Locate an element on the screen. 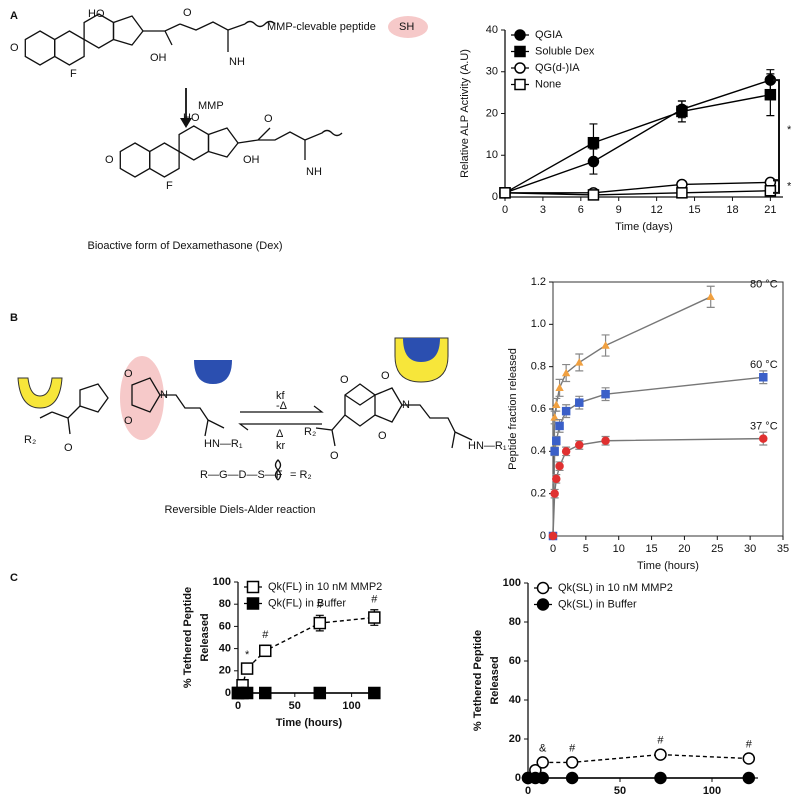 This screenshot has width=800, height=801. y-tick-label: 20 is located at coordinates (515, 739).